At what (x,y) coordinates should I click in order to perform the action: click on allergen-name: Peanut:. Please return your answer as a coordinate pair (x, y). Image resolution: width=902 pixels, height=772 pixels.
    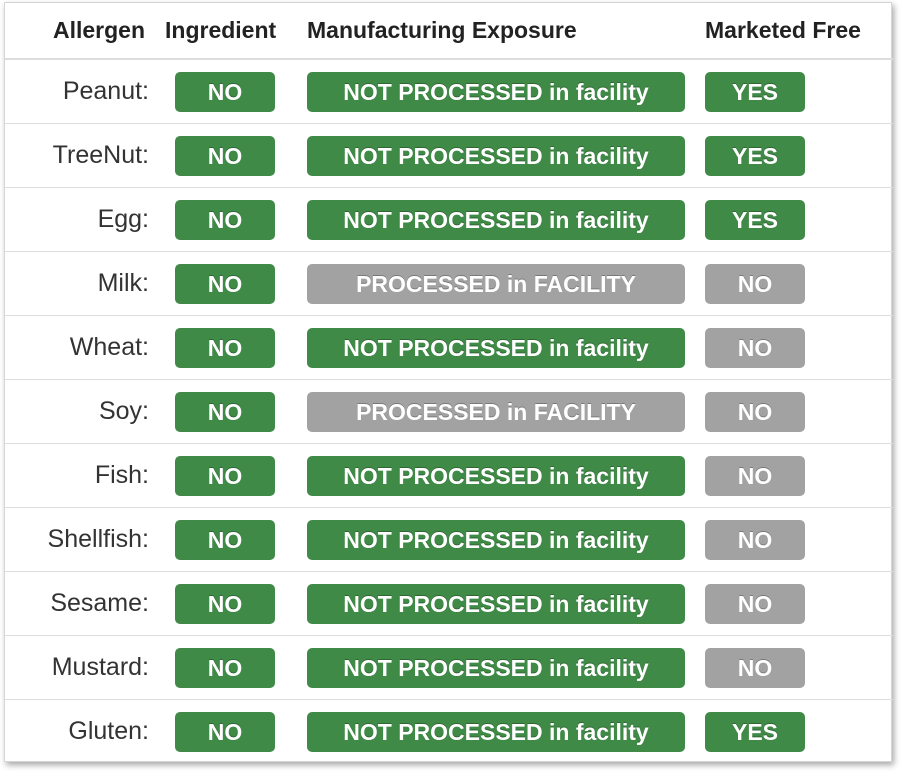
    Looking at the image, I should click on (105, 91).